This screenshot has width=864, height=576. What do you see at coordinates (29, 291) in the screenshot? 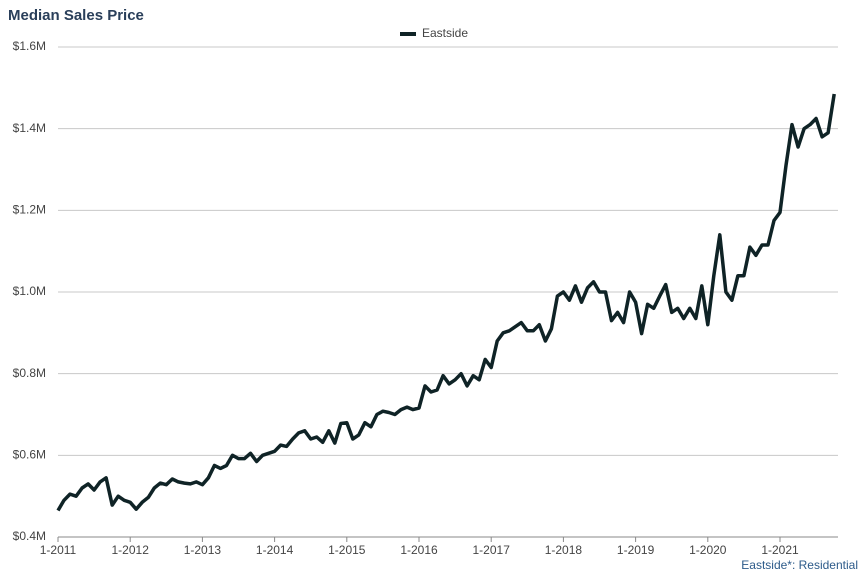
I see `y-tick-label: $1.0M` at bounding box center [29, 291].